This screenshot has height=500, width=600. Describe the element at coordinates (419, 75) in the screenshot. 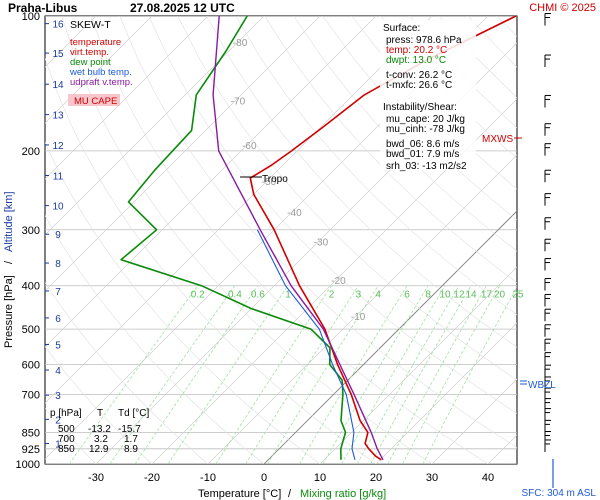

I see `surface-tconv: t-conv: 26.2 °C` at that location.